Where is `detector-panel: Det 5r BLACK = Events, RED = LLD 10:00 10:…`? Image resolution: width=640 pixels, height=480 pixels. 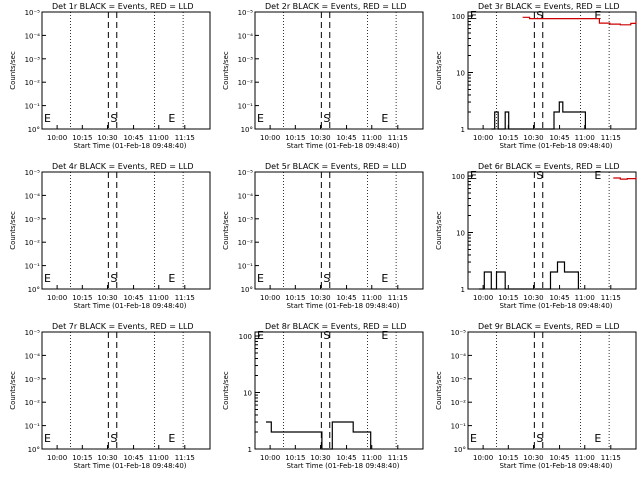
detector-panel: Det 5r BLACK = Events, RED = LLD 10:00 10:… is located at coordinates (323, 236).